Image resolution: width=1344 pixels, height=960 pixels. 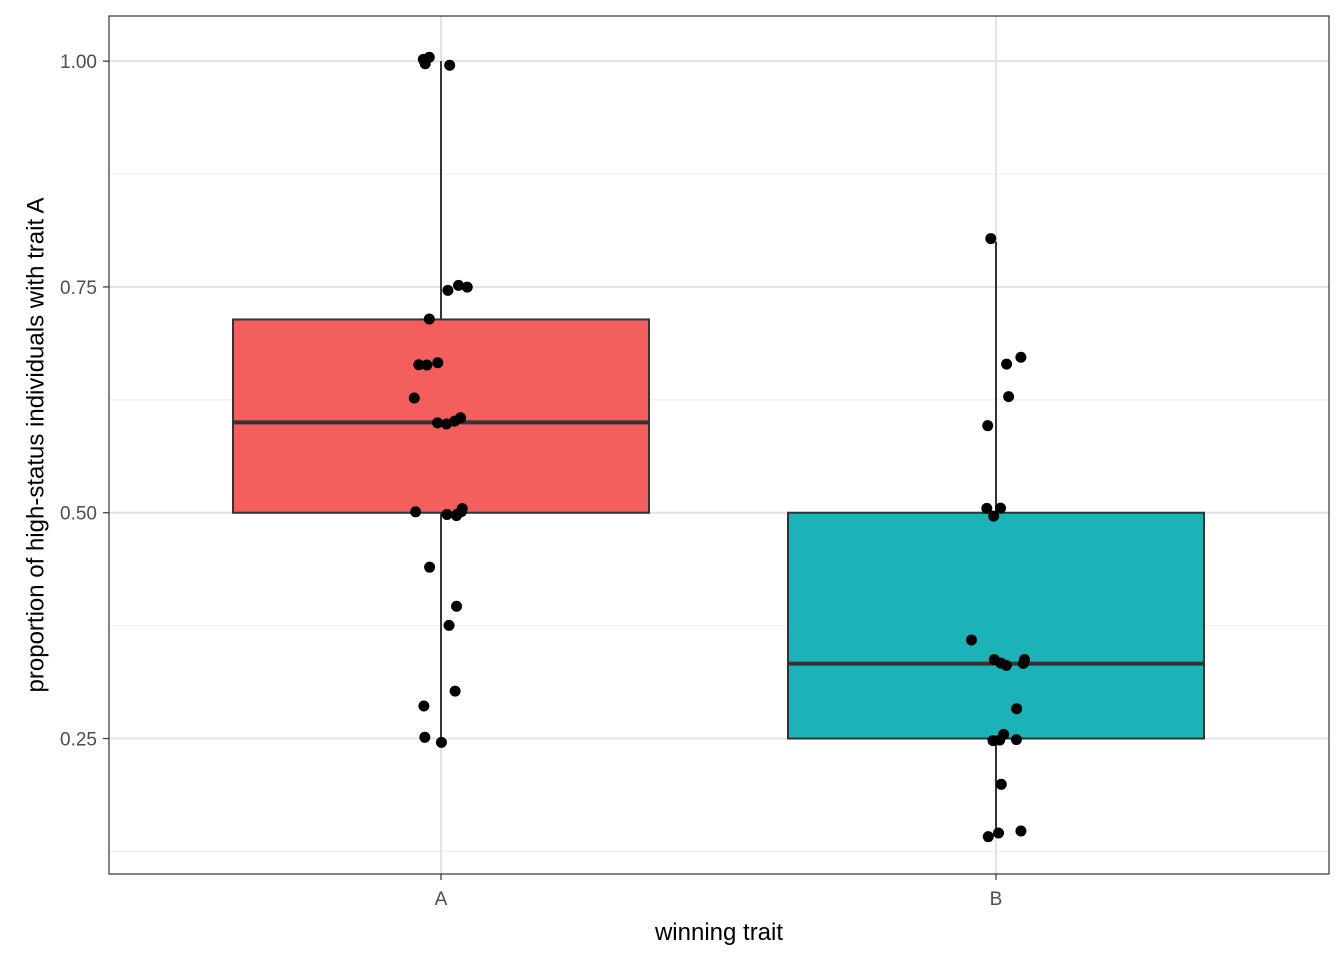 What do you see at coordinates (718, 932) in the screenshot?
I see `x-axis-title: winning trait` at bounding box center [718, 932].